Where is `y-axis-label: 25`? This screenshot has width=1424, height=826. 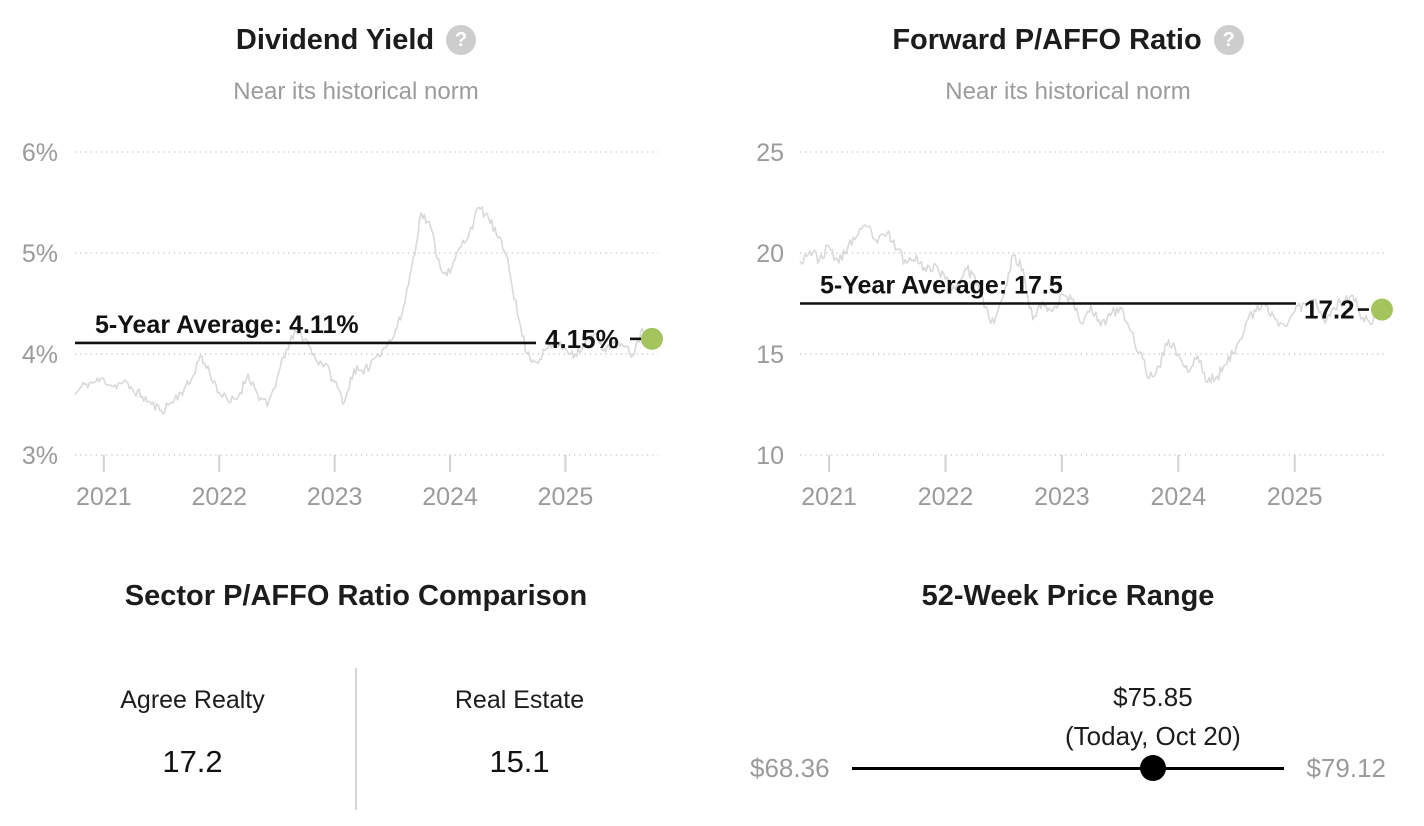 y-axis-label: 25 is located at coordinates (770, 153).